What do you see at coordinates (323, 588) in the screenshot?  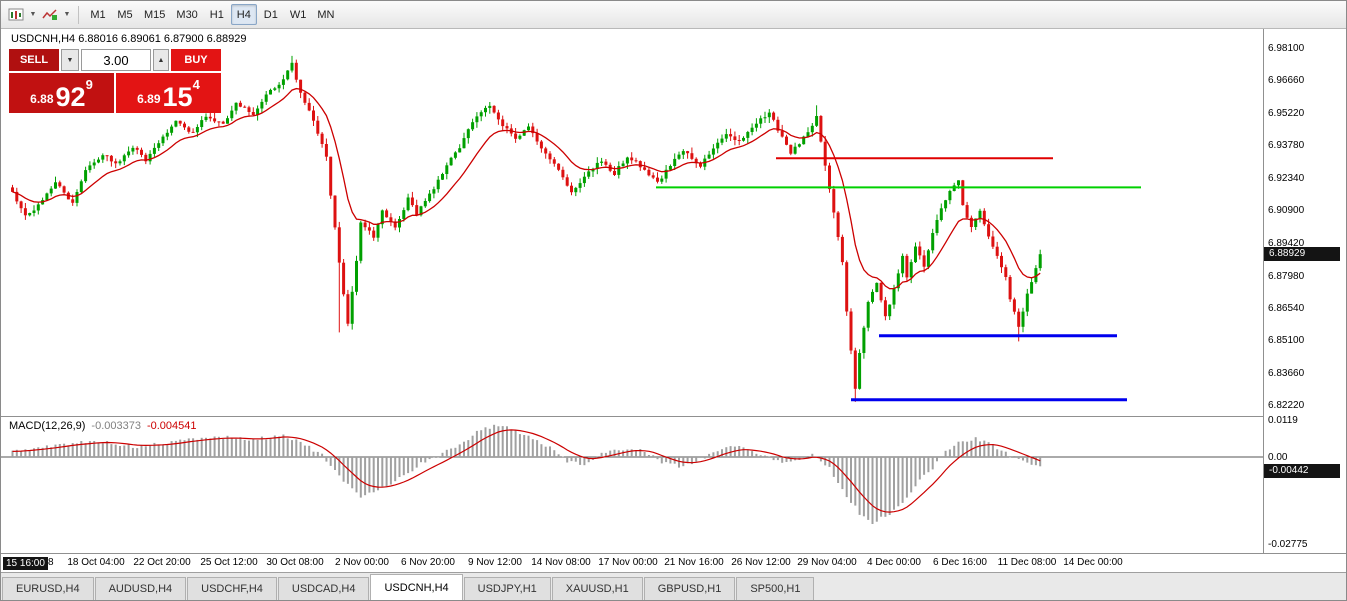 I see `tab-usdcad-h4: USDCAD,H4` at bounding box center [323, 588].